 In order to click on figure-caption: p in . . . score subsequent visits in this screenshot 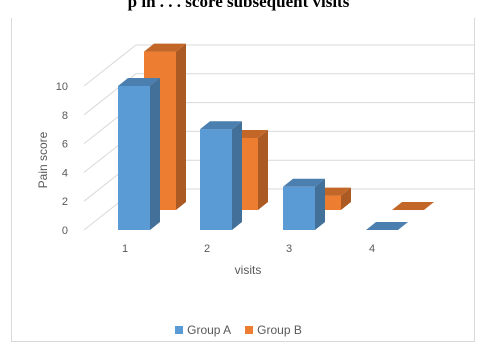, I will do `click(238, 5)`.